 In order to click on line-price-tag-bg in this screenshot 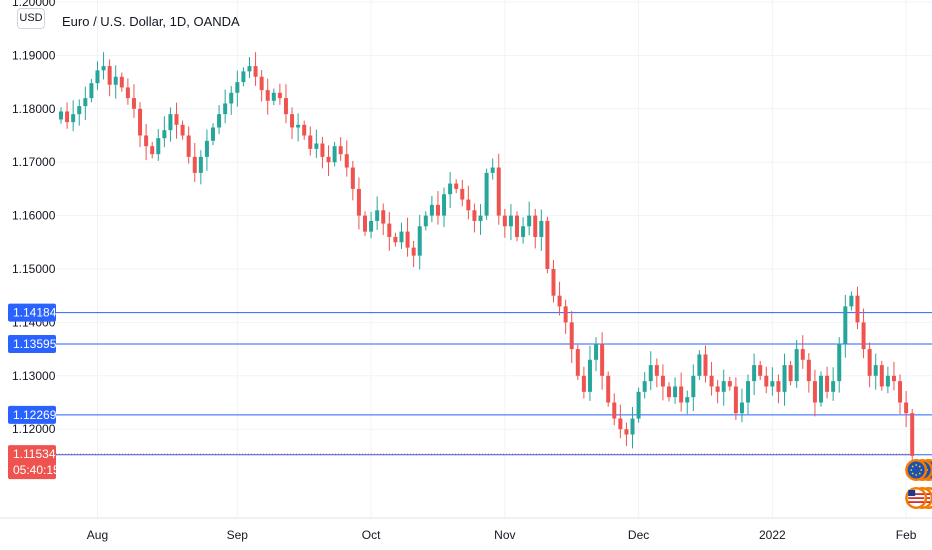, I will do `click(32, 414)`.